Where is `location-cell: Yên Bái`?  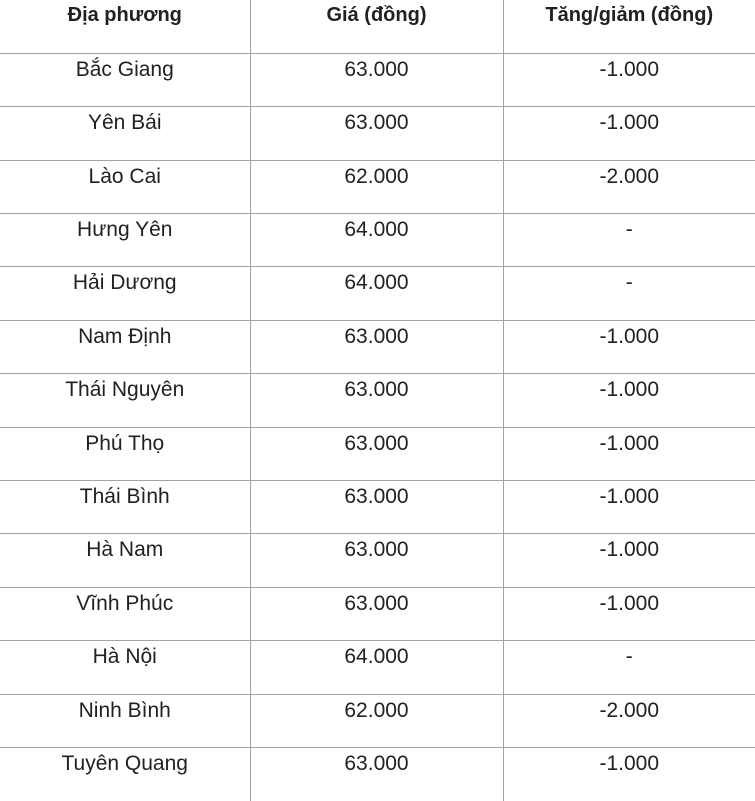
location-cell: Yên Bái is located at coordinates (125, 133).